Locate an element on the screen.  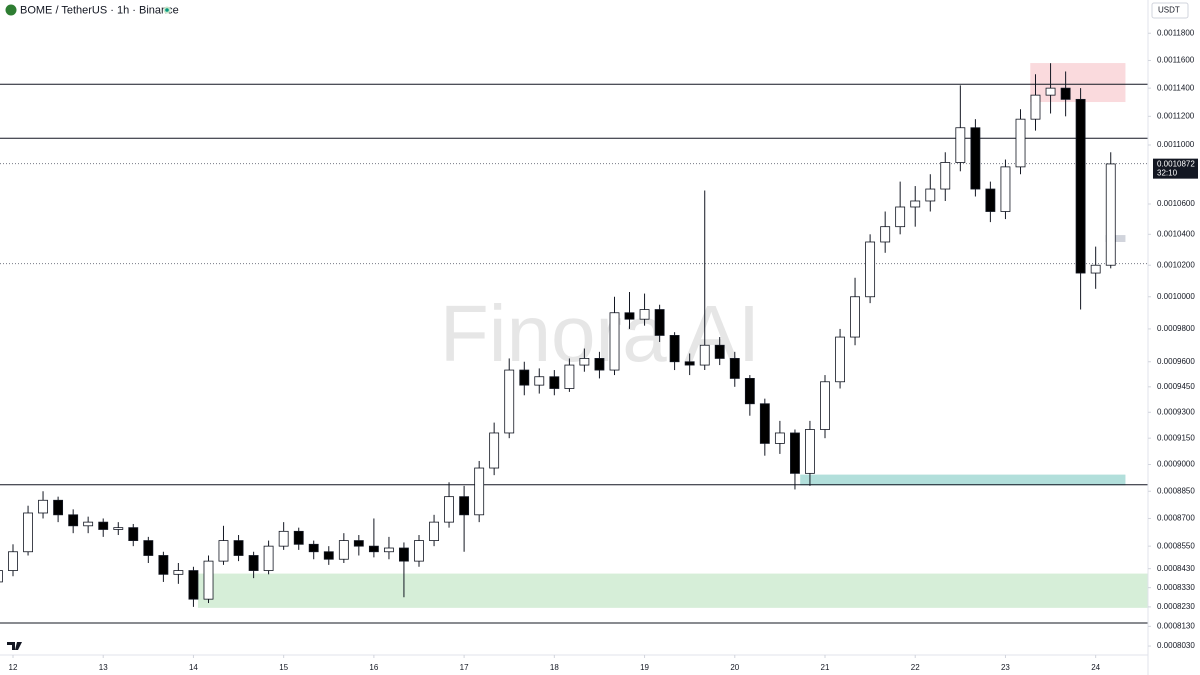
y-tick-label: 0.0010200 is located at coordinates (1176, 264).